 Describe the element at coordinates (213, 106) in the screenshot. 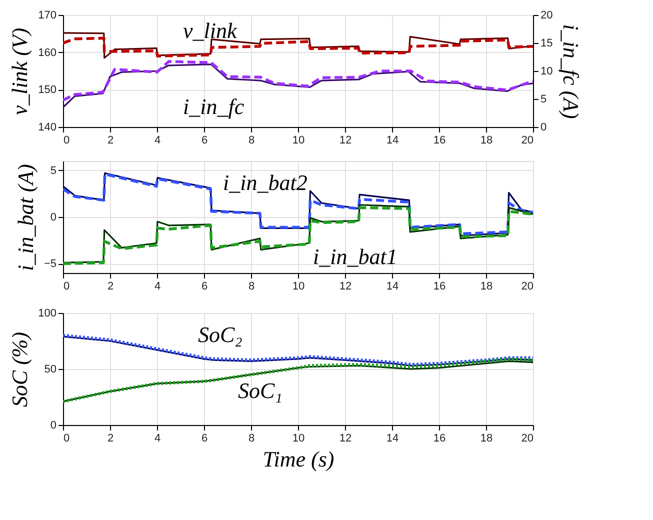

I see `annotation: i_in_fc` at that location.